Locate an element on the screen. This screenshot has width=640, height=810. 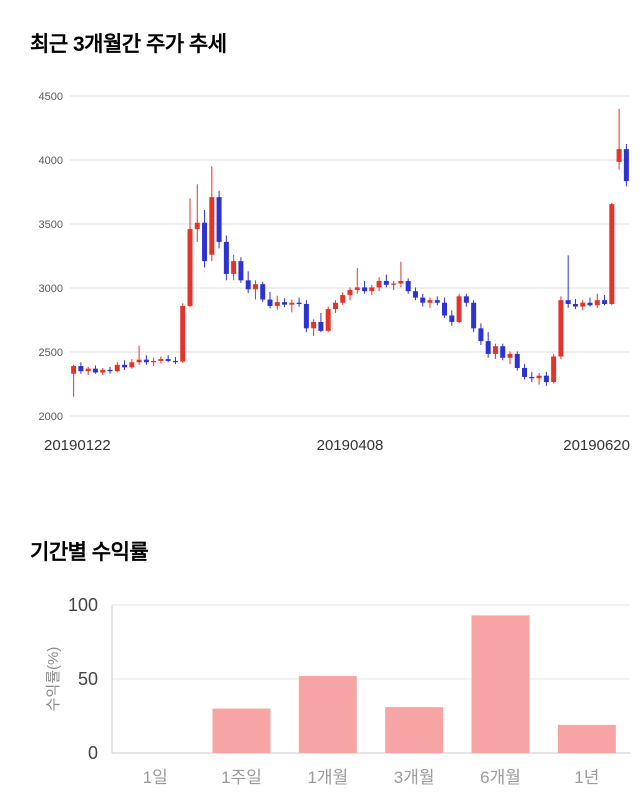
svg-text: 4000 is located at coordinates (51, 161).